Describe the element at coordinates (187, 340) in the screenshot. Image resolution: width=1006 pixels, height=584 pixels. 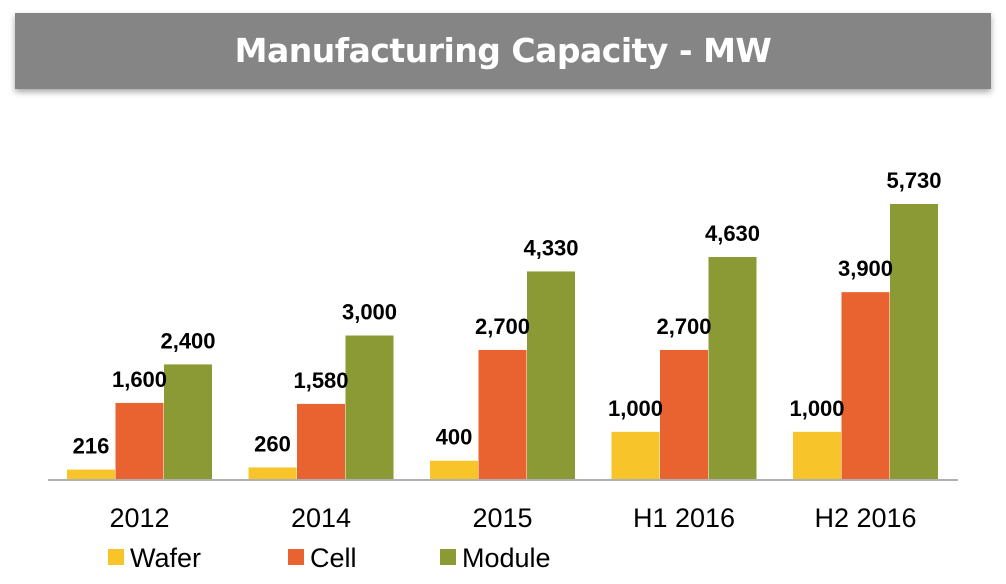
I see `data-label-module-2012: 2,400` at that location.